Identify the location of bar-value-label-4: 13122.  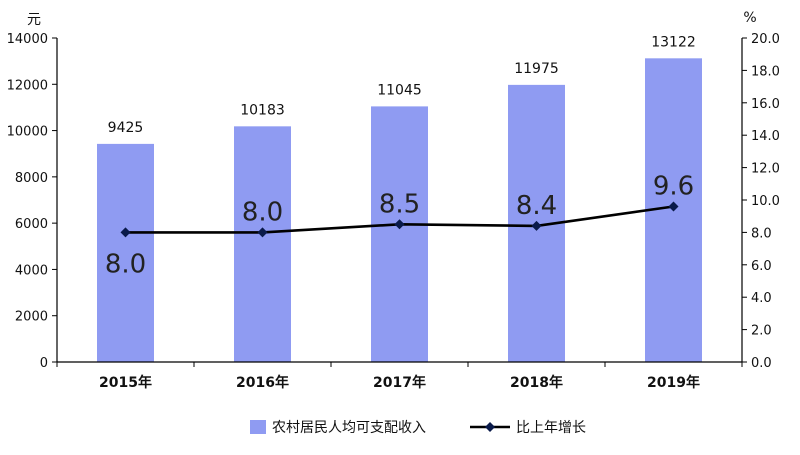
(673, 42).